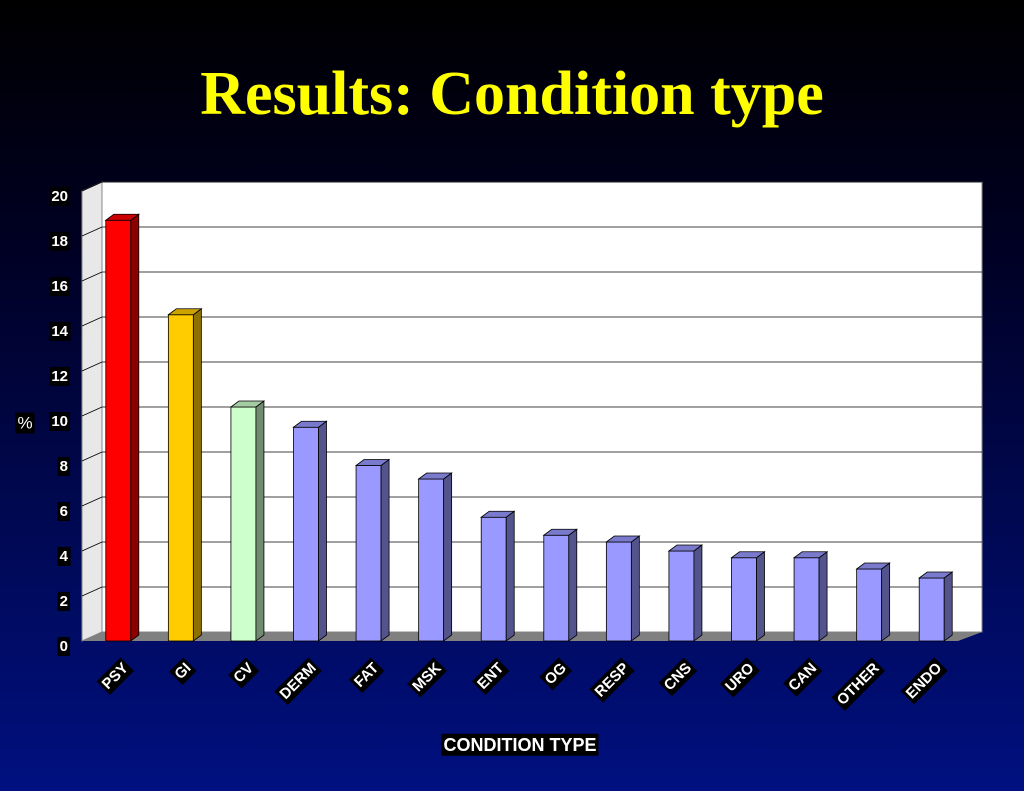 This screenshot has width=1024, height=791. Describe the element at coordinates (858, 683) in the screenshot. I see `x-tick-label: OTHER` at that location.